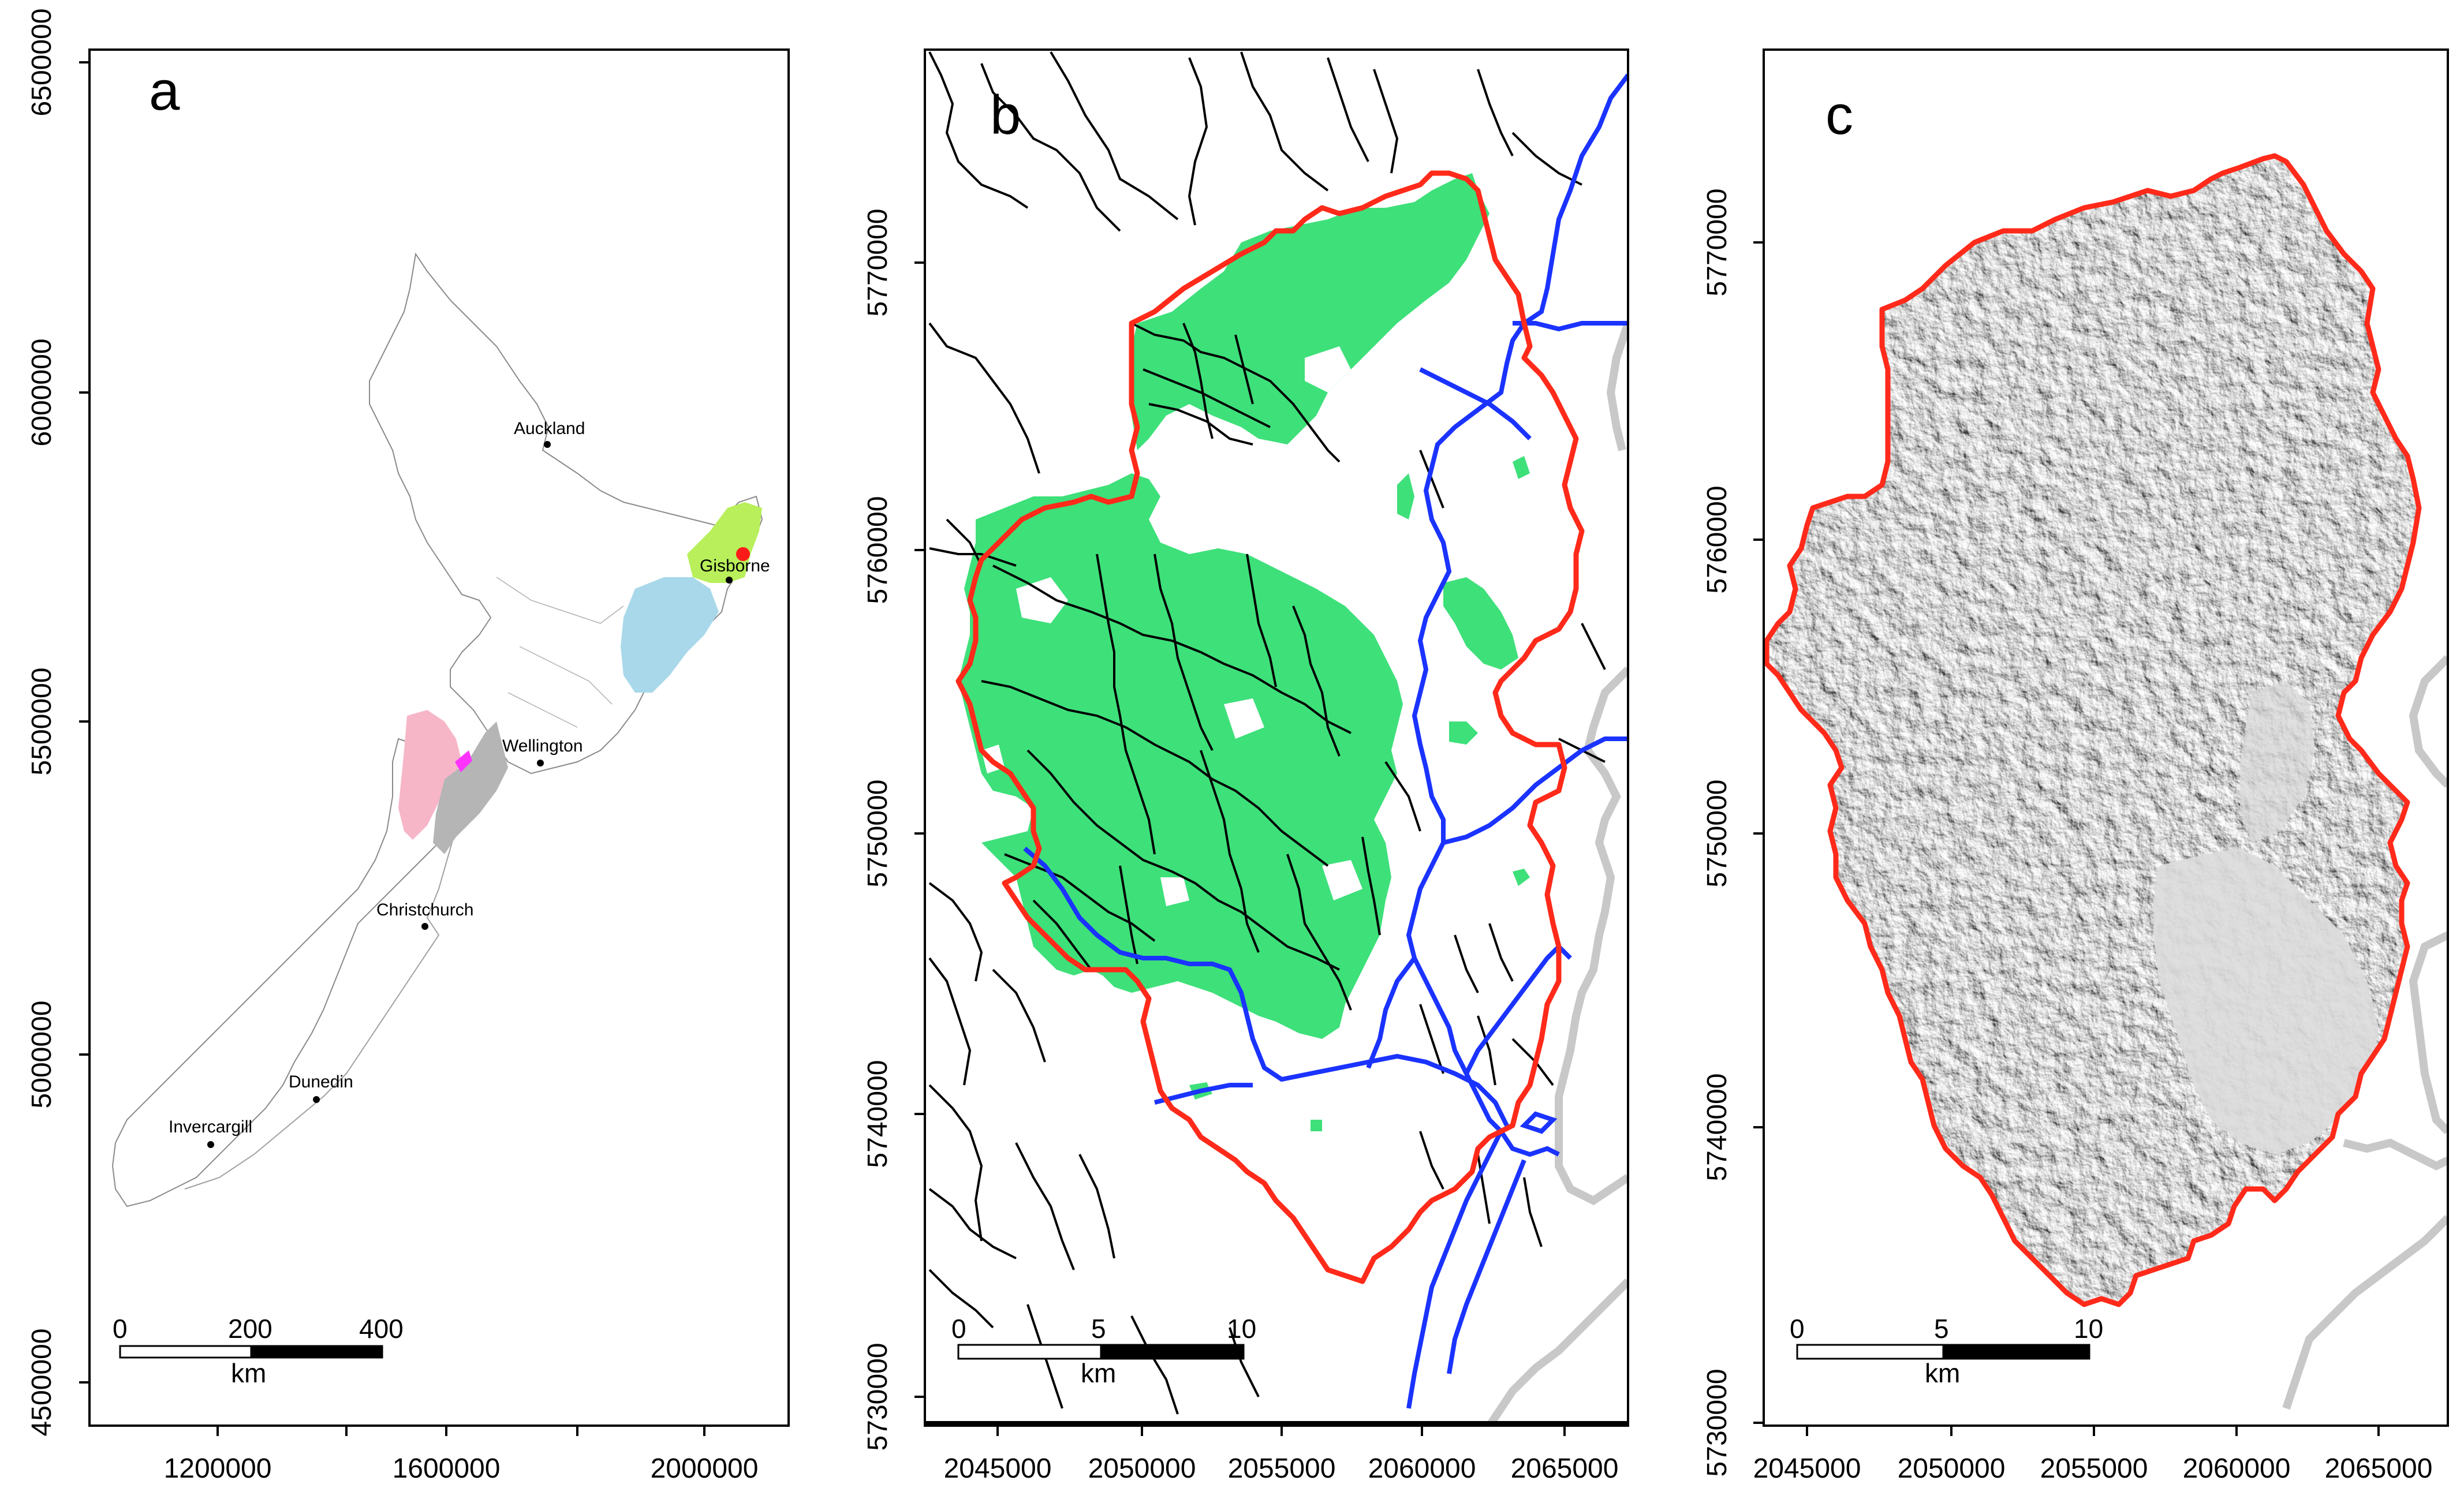 The height and width of the screenshot is (1503, 2464). Describe the element at coordinates (120, 1329) in the screenshot. I see `scale-label-0: 0` at that location.